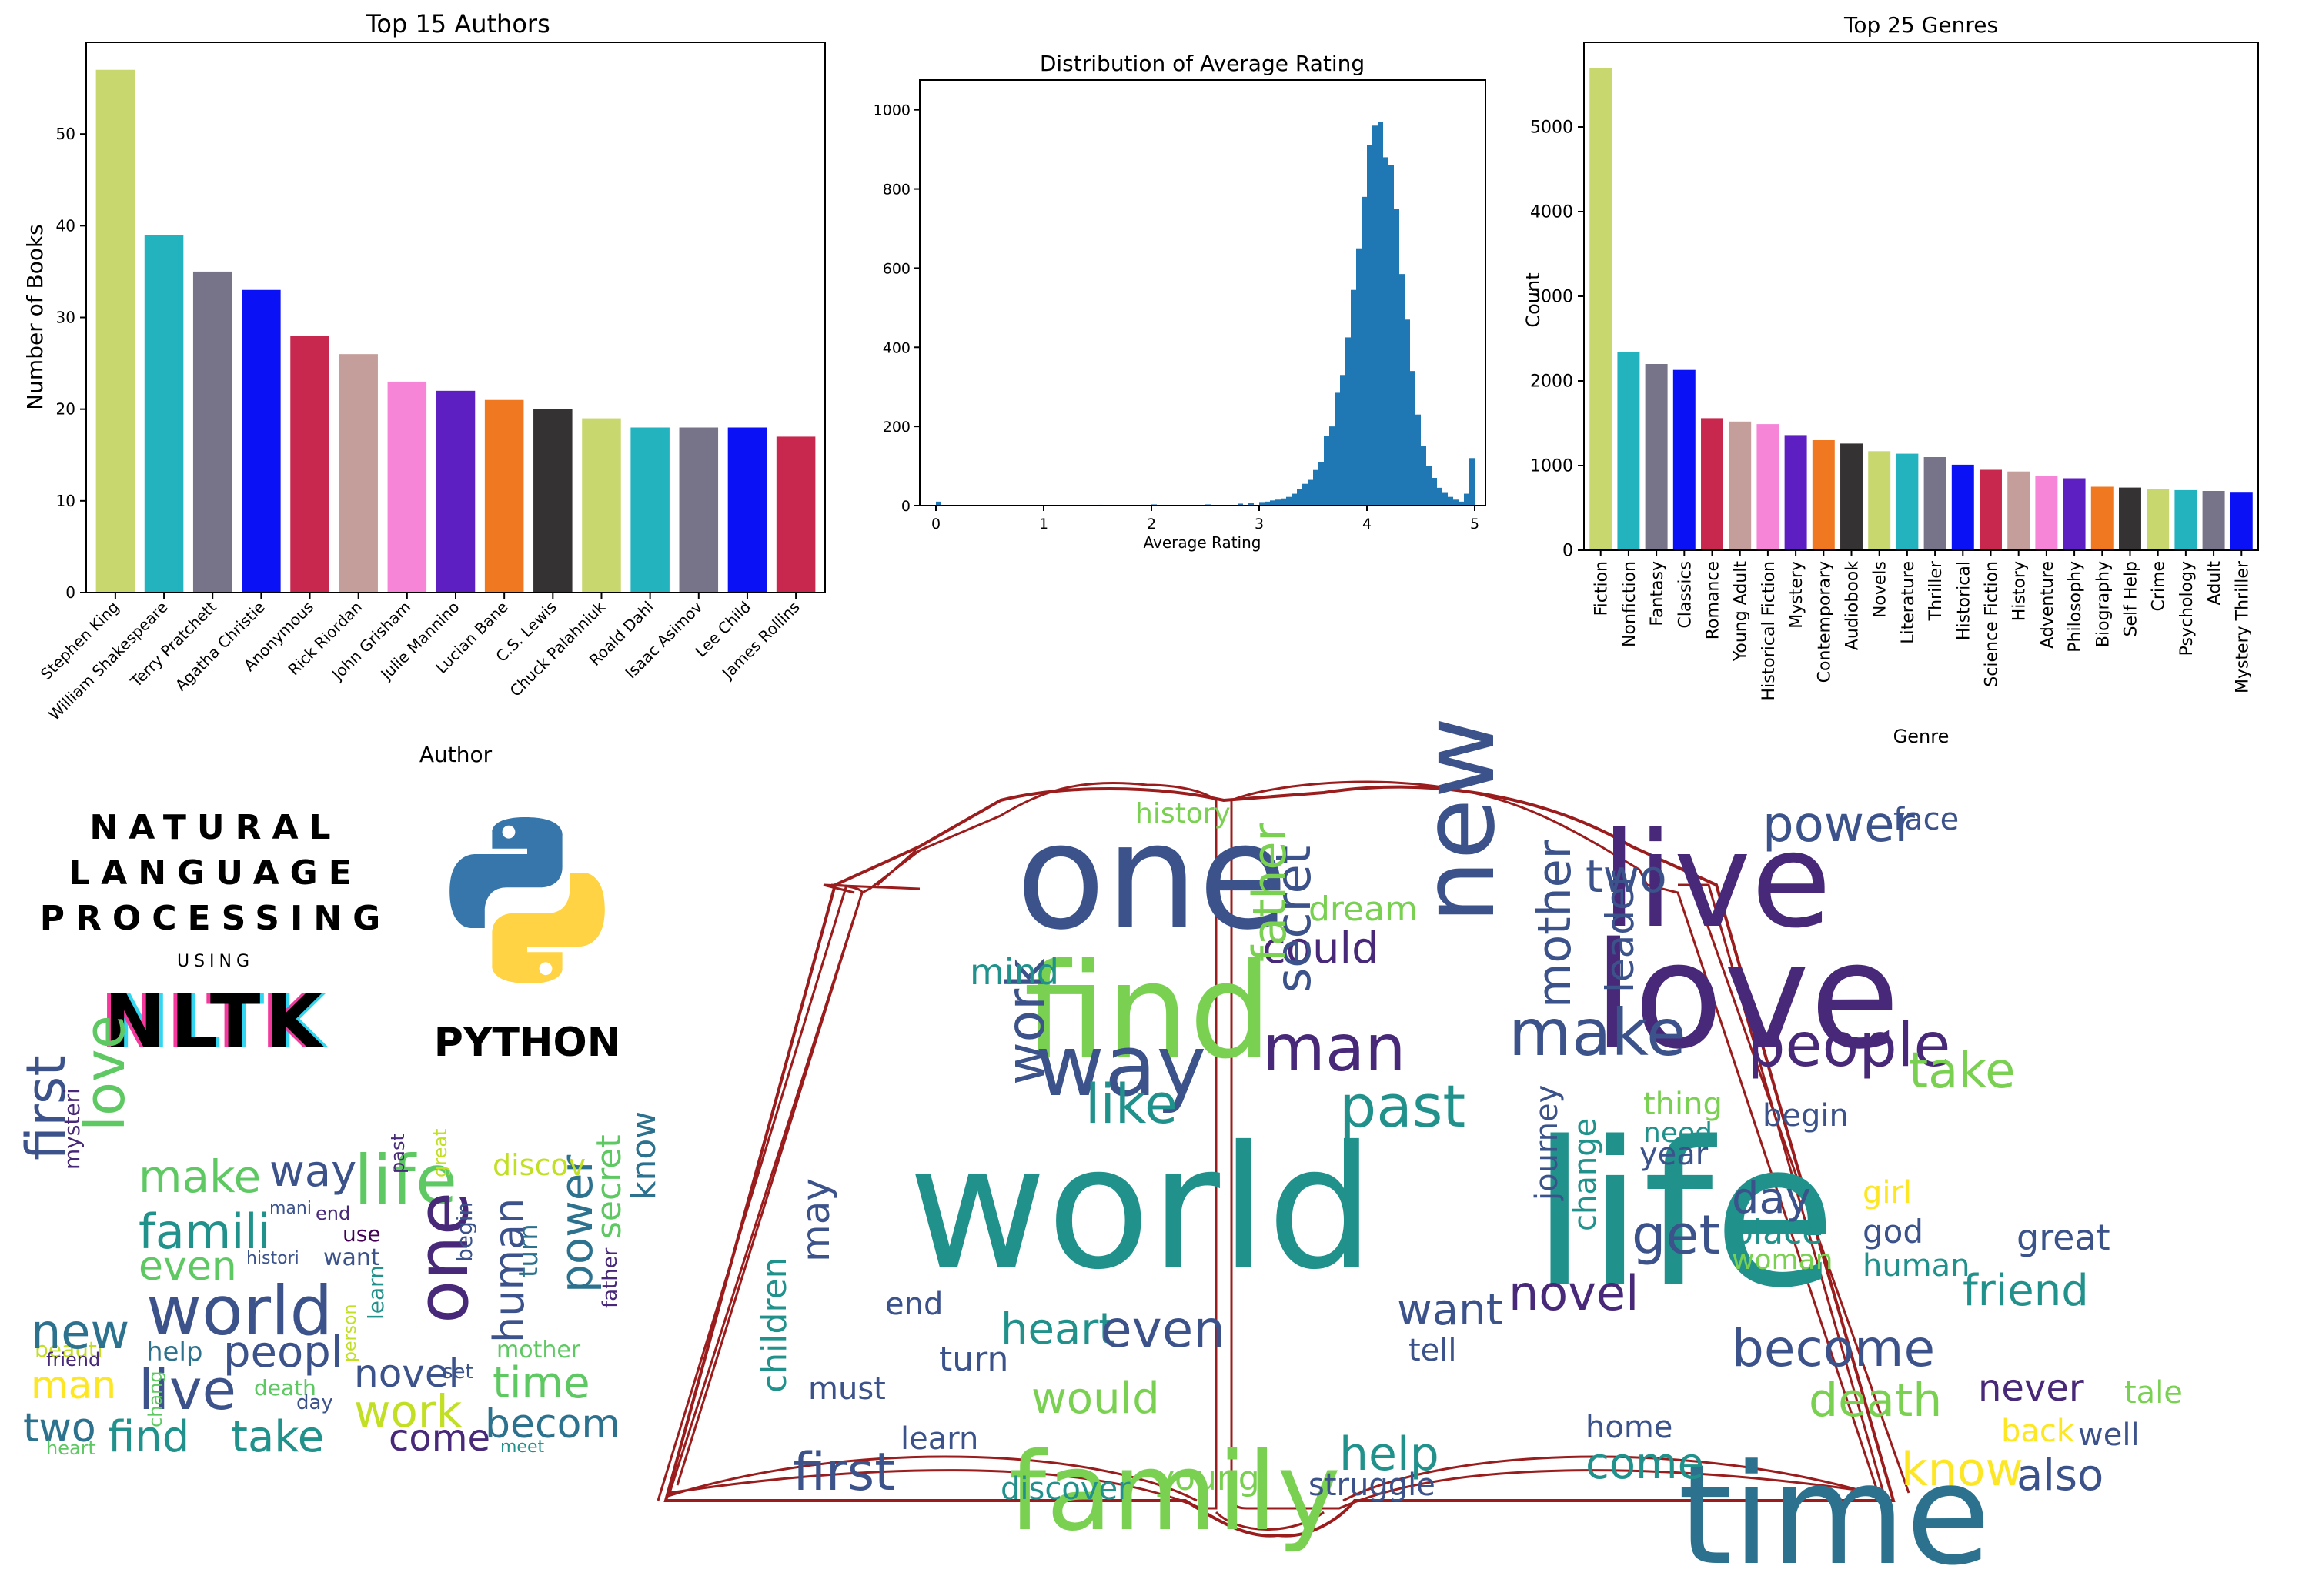 The width and height of the screenshot is (2309, 1596). Describe the element at coordinates (1853, 605) in the screenshot. I see `x-tick-label: Audiobook` at that location.